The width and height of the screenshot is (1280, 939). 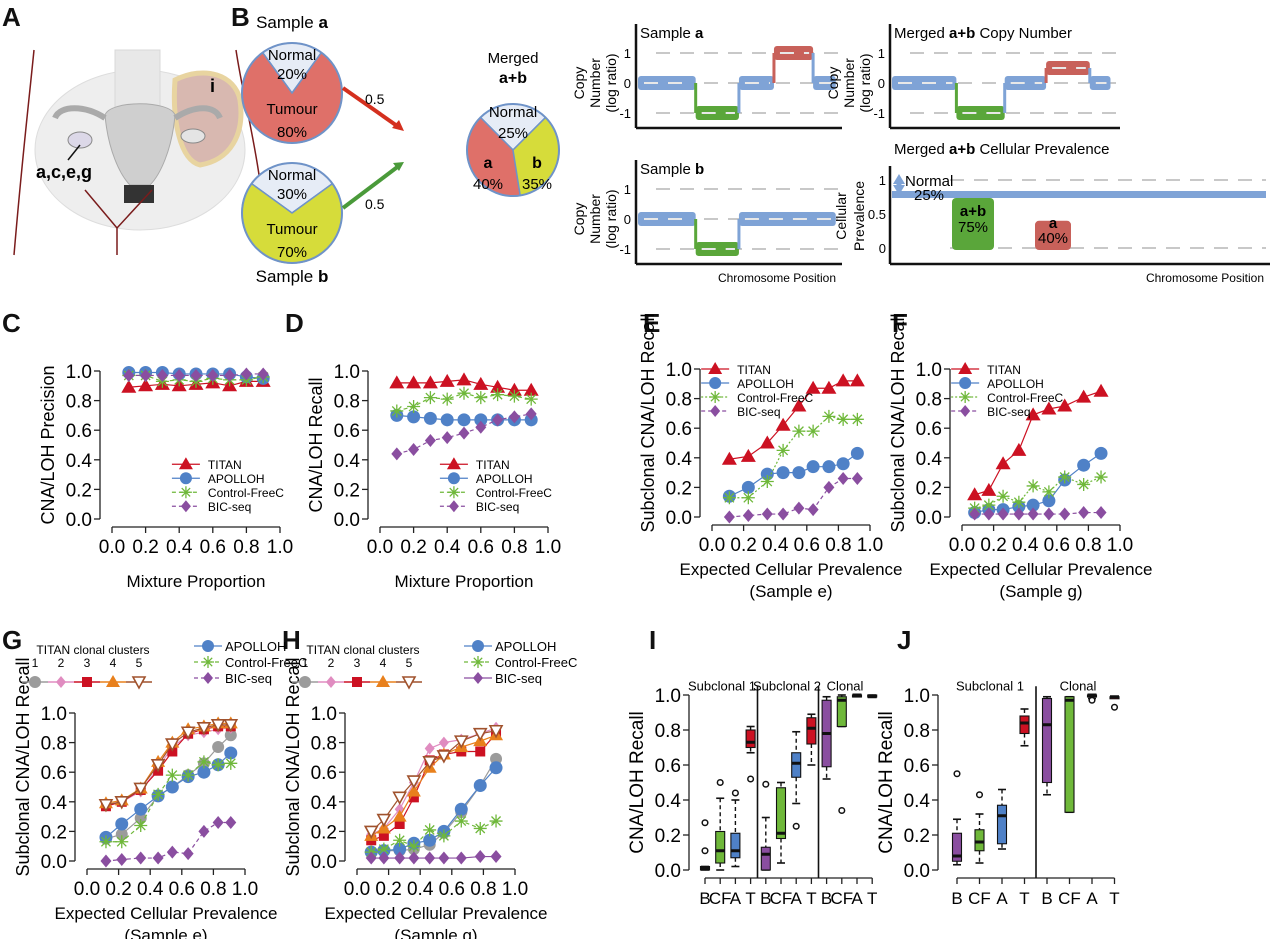 What do you see at coordinates (965, 368) in the screenshot?
I see `chart-f-legend-marker-titan` at bounding box center [965, 368].